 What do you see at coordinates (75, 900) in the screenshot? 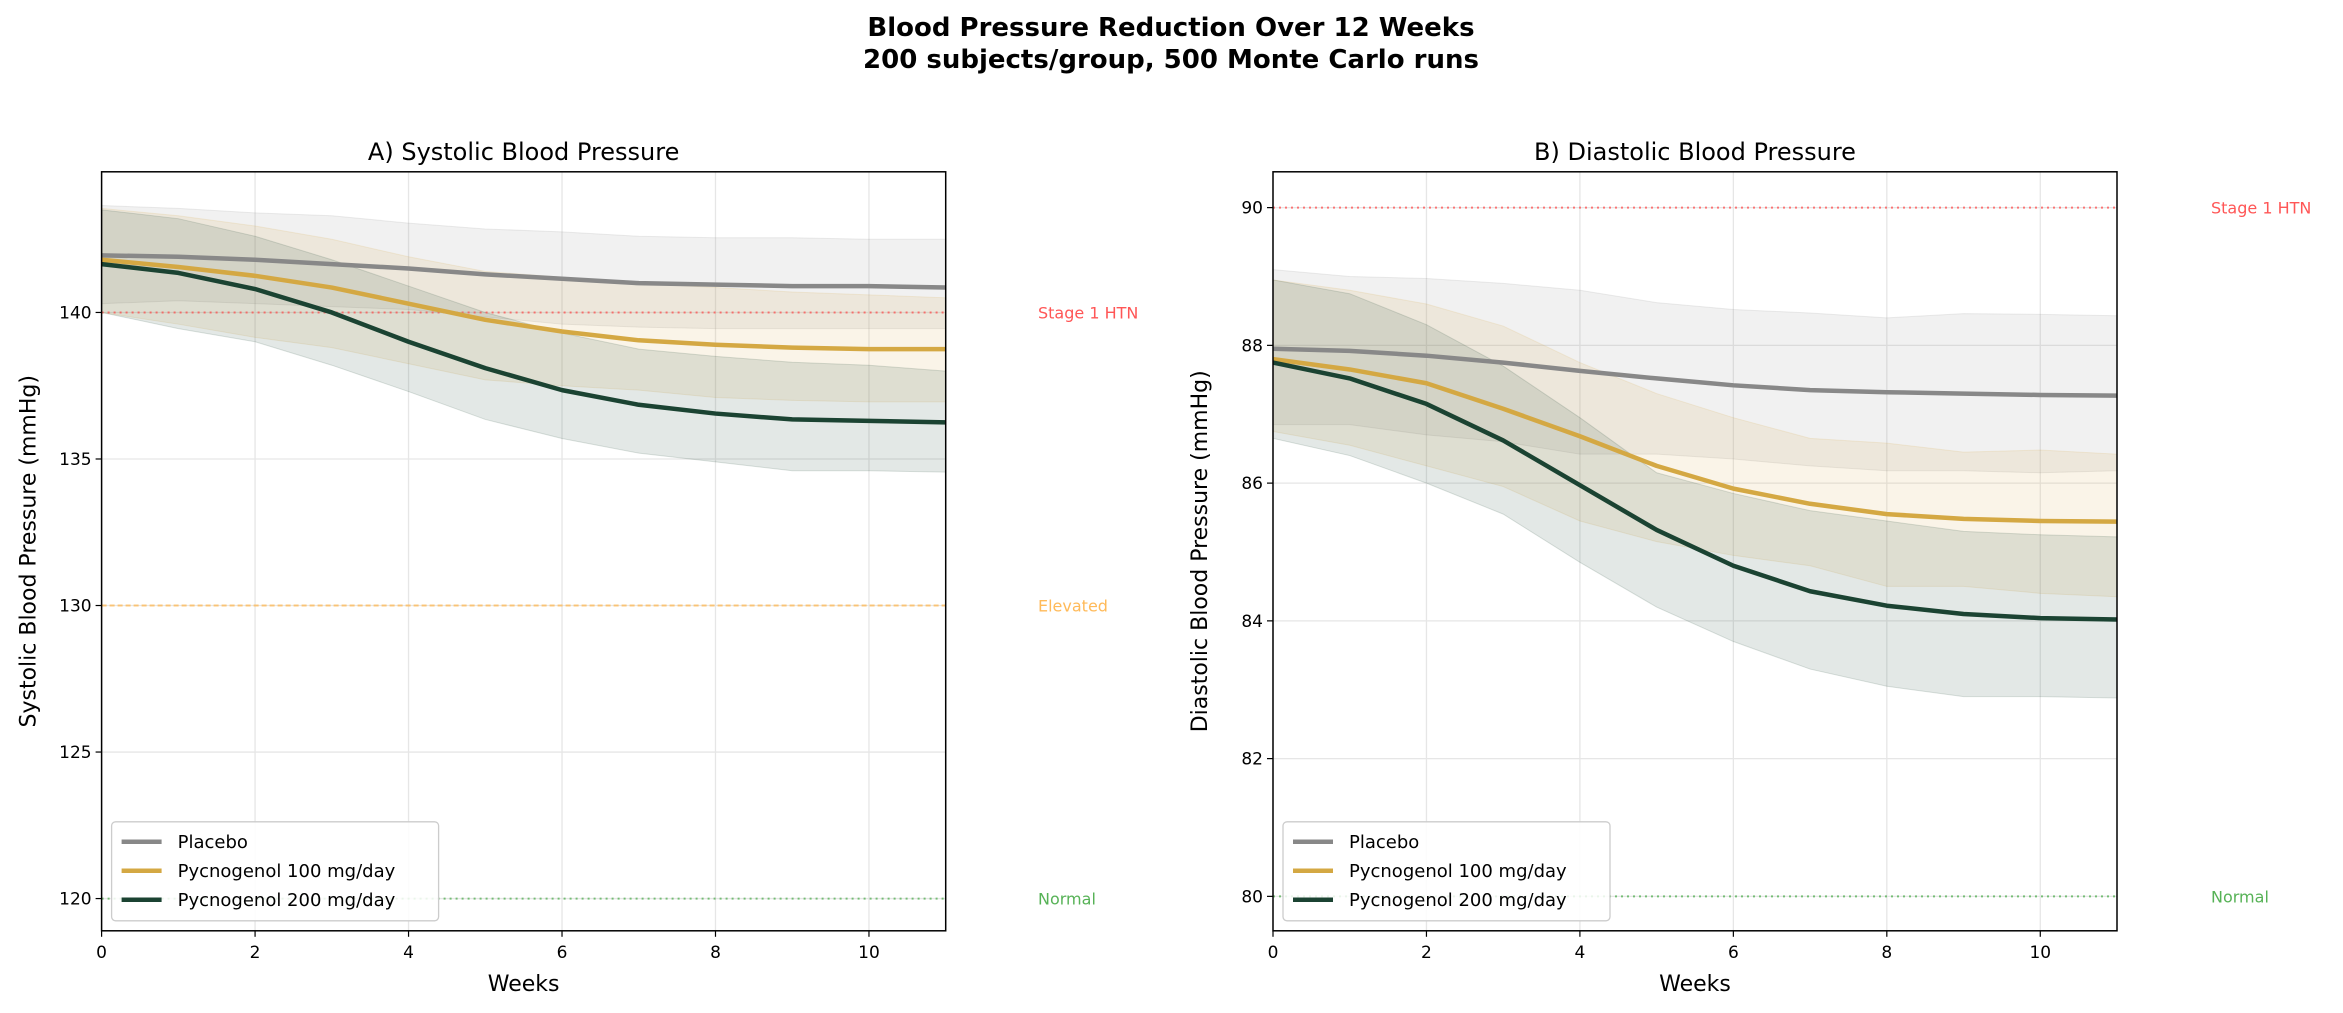
I see `y-tick-label: 120` at bounding box center [75, 900].